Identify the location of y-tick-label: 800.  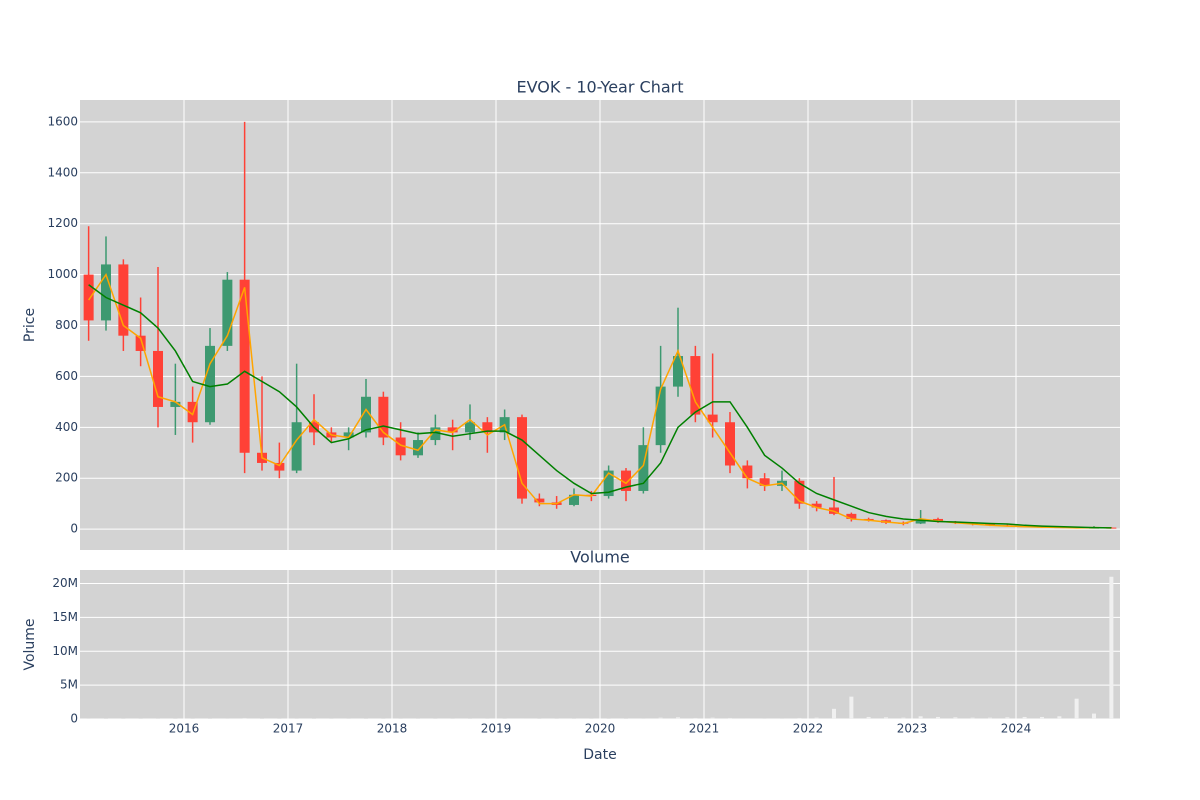
(66, 325).